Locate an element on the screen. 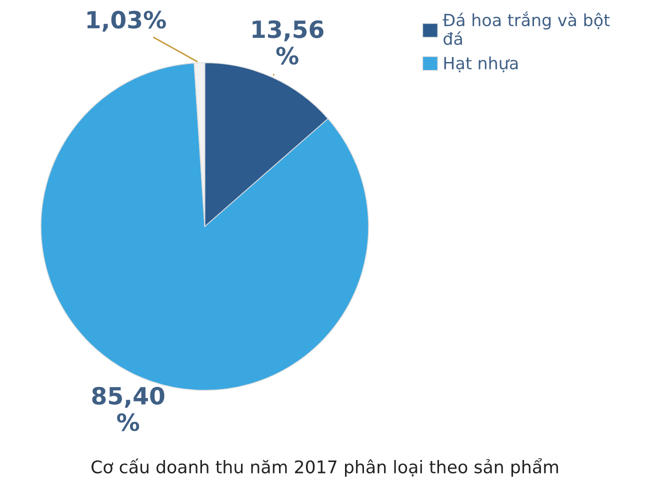 The height and width of the screenshot is (482, 650). legend-label: Hạt nhựa is located at coordinates (481, 64).